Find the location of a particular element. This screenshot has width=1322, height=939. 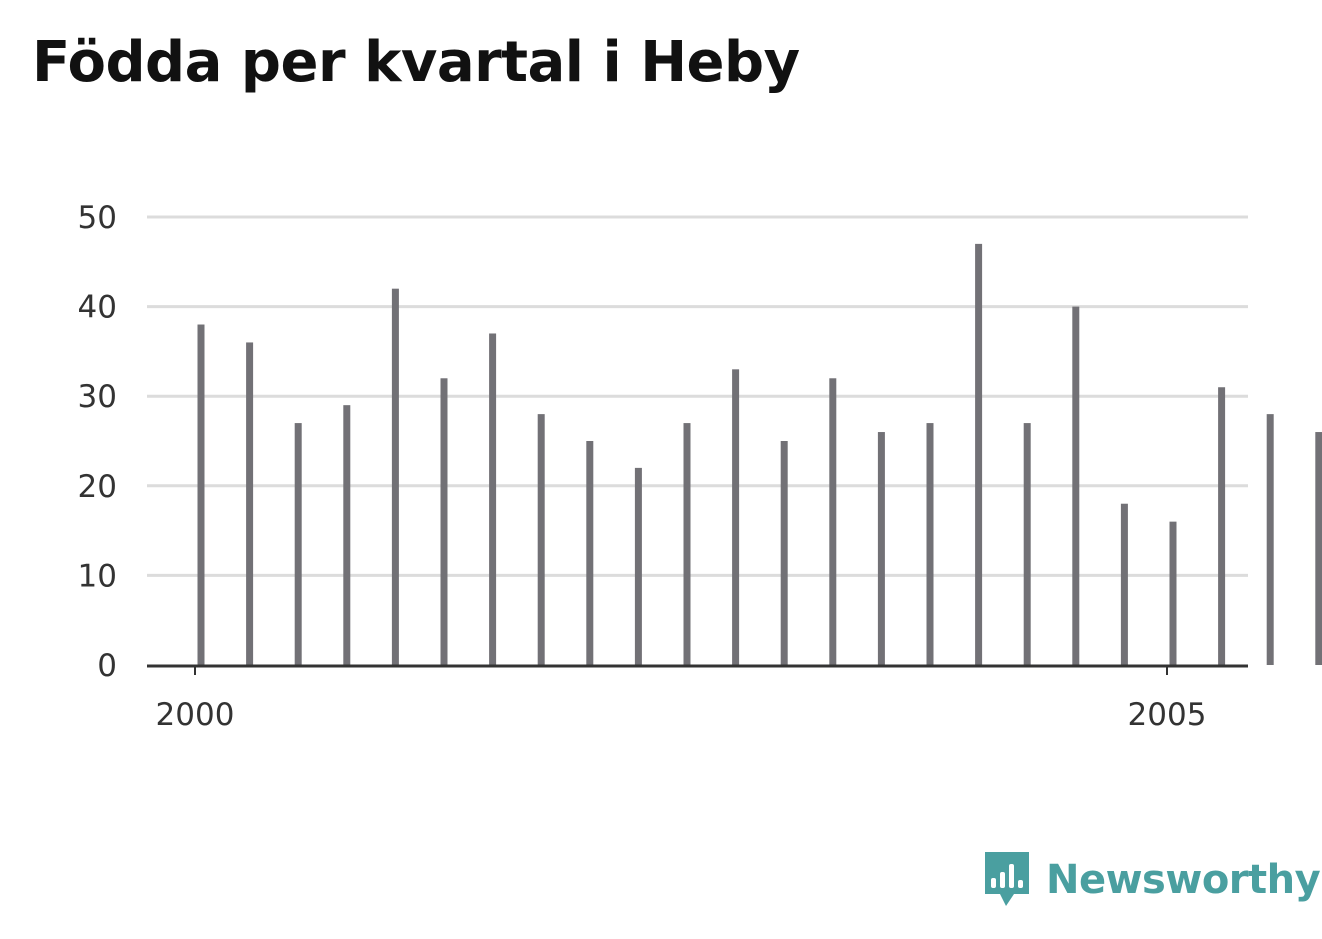

chart-title: Födda per kvartal i Heby is located at coordinates (416, 62).